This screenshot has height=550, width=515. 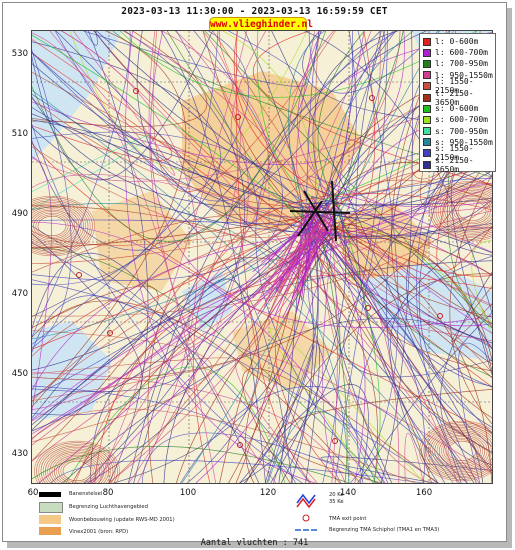 I want to click on legend-label: s: 950-1550m, so click(x=464, y=142).